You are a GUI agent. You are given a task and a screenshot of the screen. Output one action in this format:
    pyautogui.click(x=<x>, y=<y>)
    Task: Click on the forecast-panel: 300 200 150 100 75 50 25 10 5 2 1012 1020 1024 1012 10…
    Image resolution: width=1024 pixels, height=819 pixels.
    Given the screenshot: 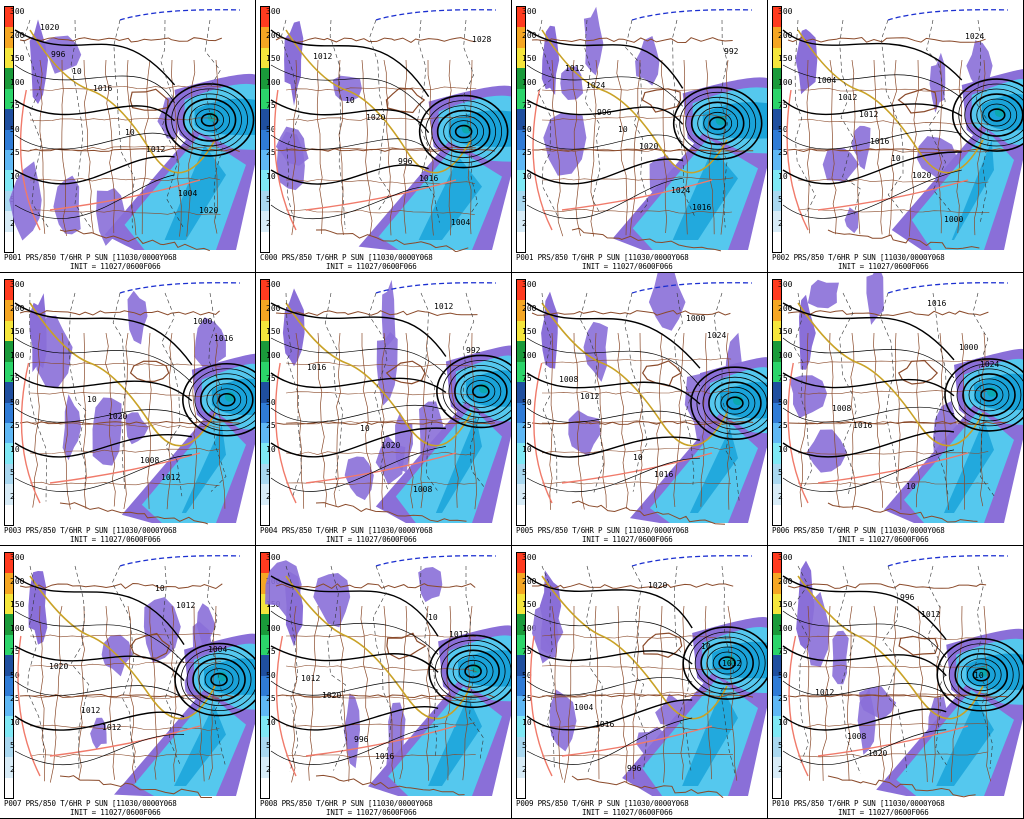 What is the action you would take?
    pyautogui.click(x=896, y=136)
    